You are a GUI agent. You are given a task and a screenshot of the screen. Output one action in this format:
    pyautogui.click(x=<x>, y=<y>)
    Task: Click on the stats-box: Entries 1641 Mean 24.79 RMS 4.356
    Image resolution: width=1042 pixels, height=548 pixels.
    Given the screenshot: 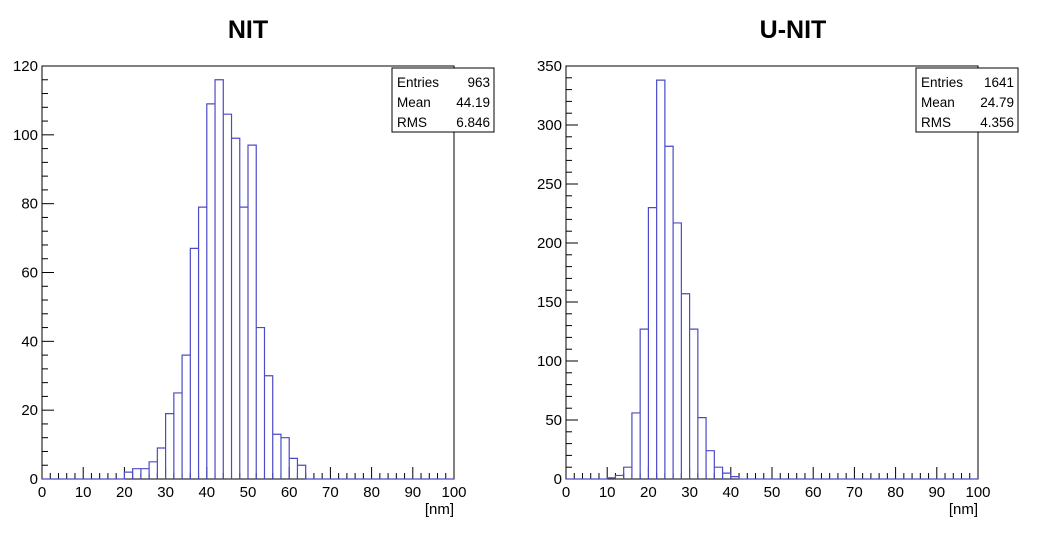 What is the action you would take?
    pyautogui.click(x=967, y=100)
    